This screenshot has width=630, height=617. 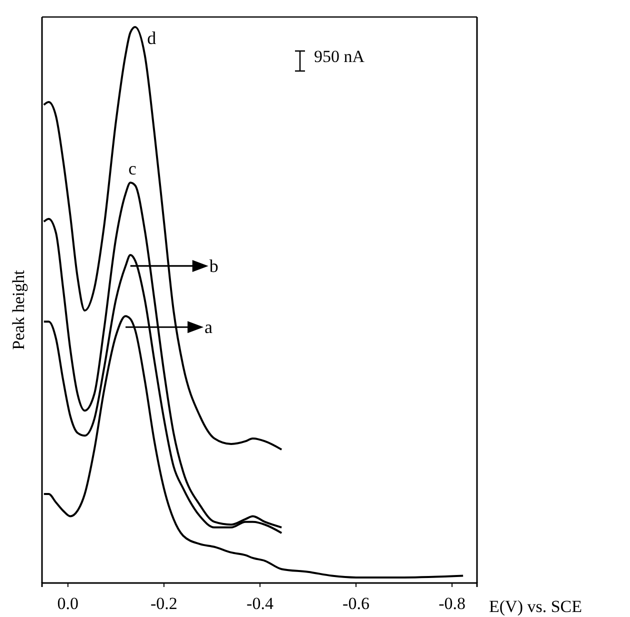 I want to click on annotation: d, so click(x=151, y=38).